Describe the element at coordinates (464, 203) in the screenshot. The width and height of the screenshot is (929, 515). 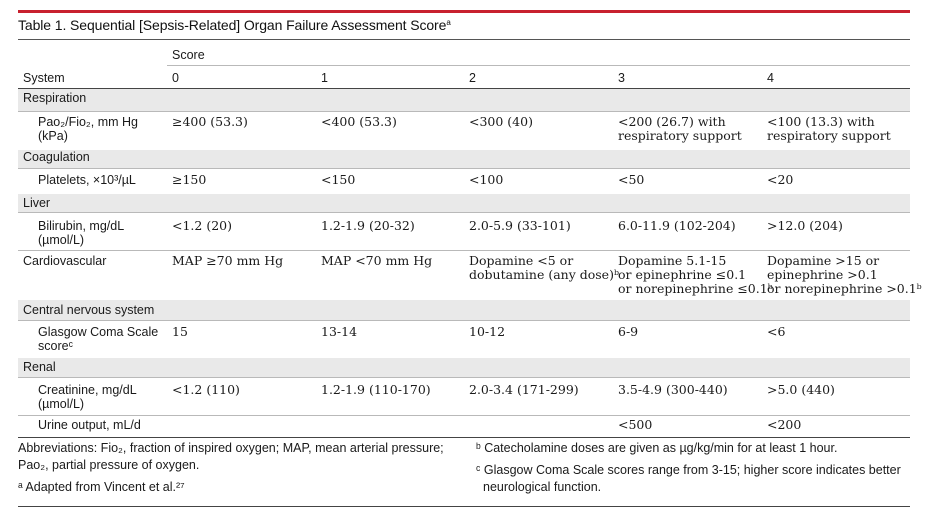
I see `system-band-liver` at that location.